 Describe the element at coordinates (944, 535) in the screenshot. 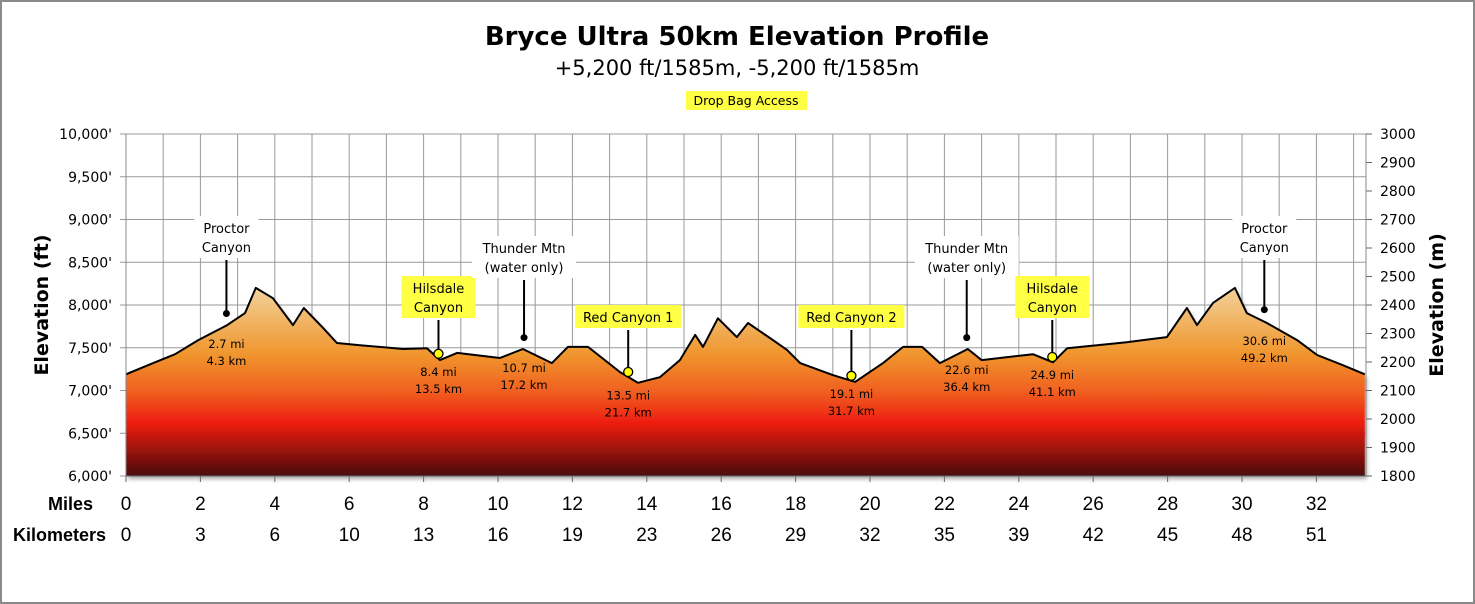

I see `x-tick-label: 35` at that location.